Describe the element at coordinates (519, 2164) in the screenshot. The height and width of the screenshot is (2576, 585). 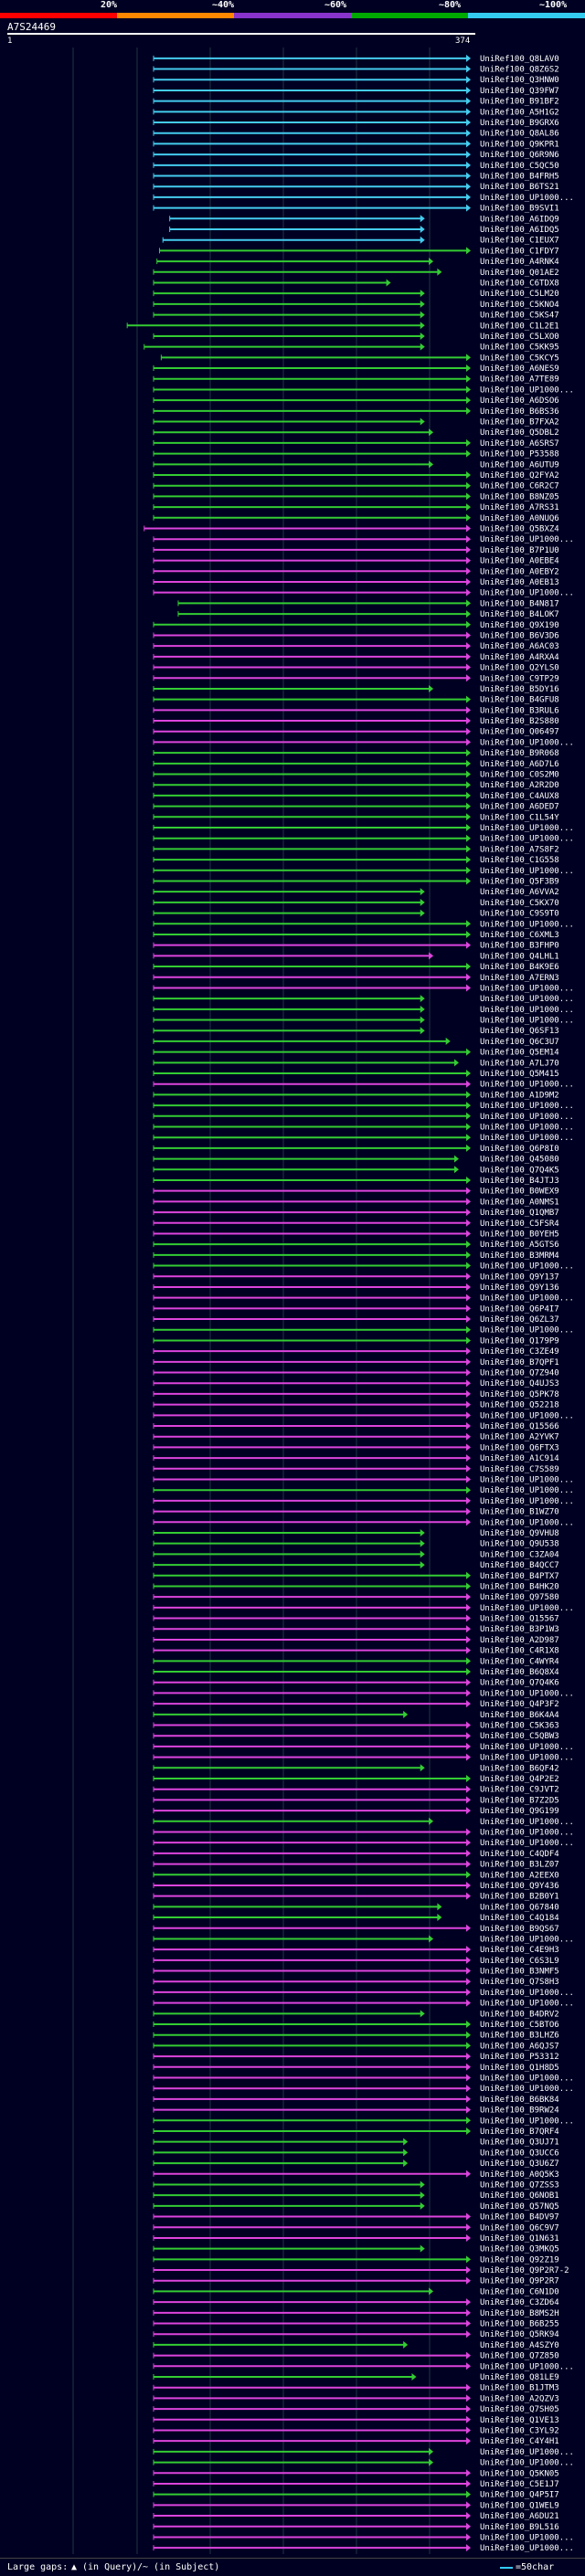
I see `hit-label: UniRef100_Q3U6Z7` at that location.